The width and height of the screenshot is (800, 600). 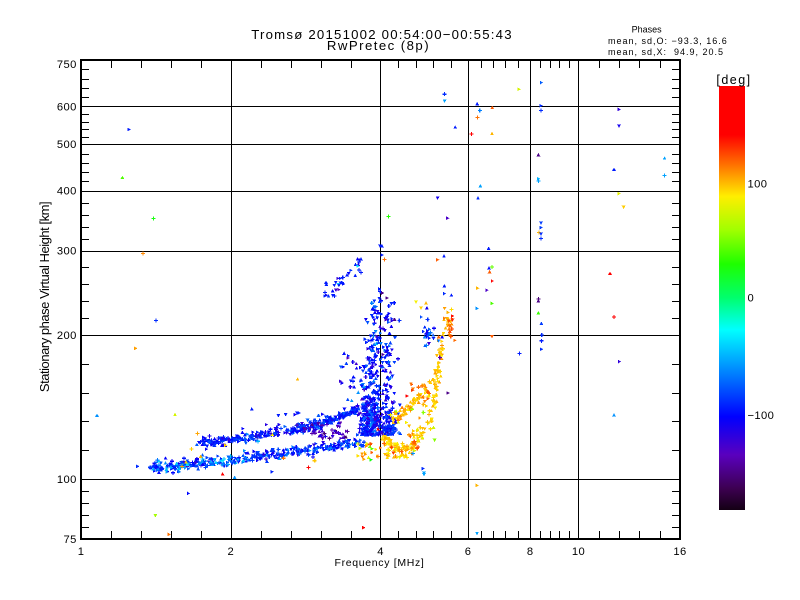 What do you see at coordinates (578, 552) in the screenshot?
I see `svg-text: 10` at bounding box center [578, 552].